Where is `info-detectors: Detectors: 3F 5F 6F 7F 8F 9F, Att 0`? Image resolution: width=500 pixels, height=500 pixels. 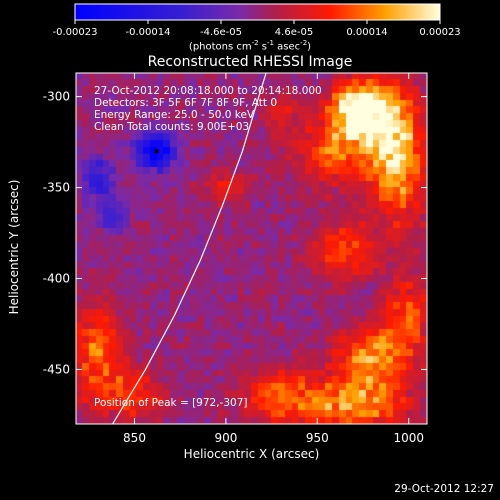 info-detectors: Detectors: 3F 5F 6F 7F 8F 9F, Att 0 is located at coordinates (186, 103).